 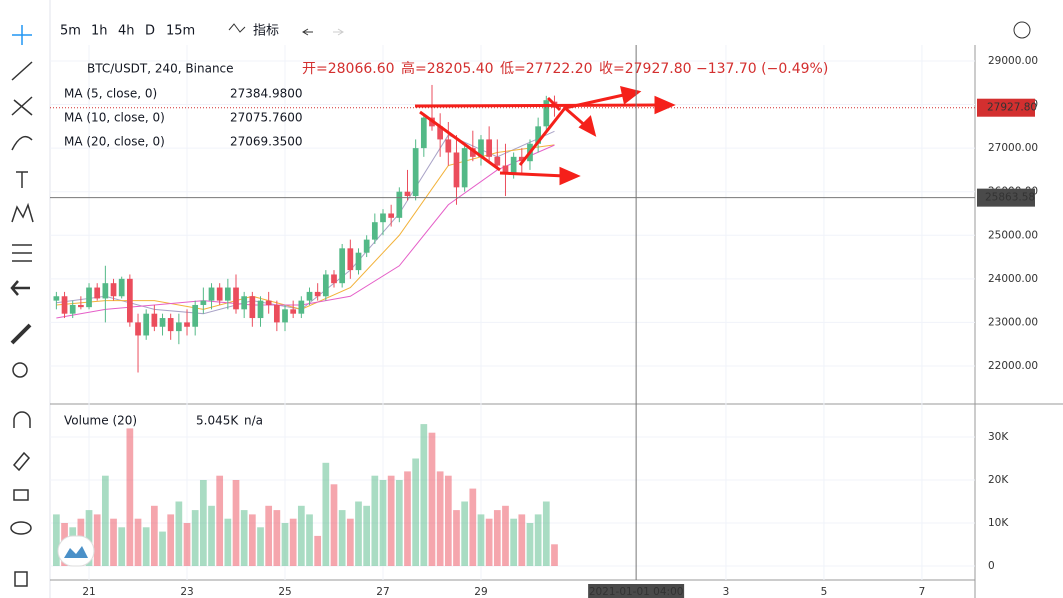 I want to click on last-price-label: 27927.80, so click(x=1012, y=108).